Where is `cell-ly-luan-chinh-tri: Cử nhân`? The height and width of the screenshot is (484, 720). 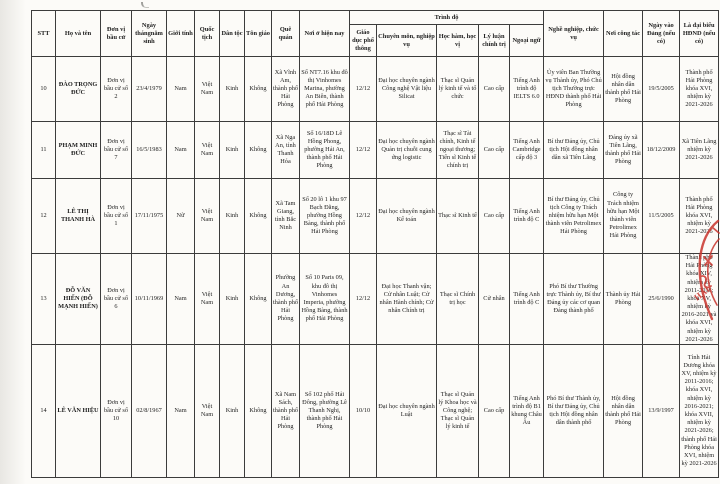 cell-ly-luan-chinh-tri: Cử nhân is located at coordinates (494, 299).